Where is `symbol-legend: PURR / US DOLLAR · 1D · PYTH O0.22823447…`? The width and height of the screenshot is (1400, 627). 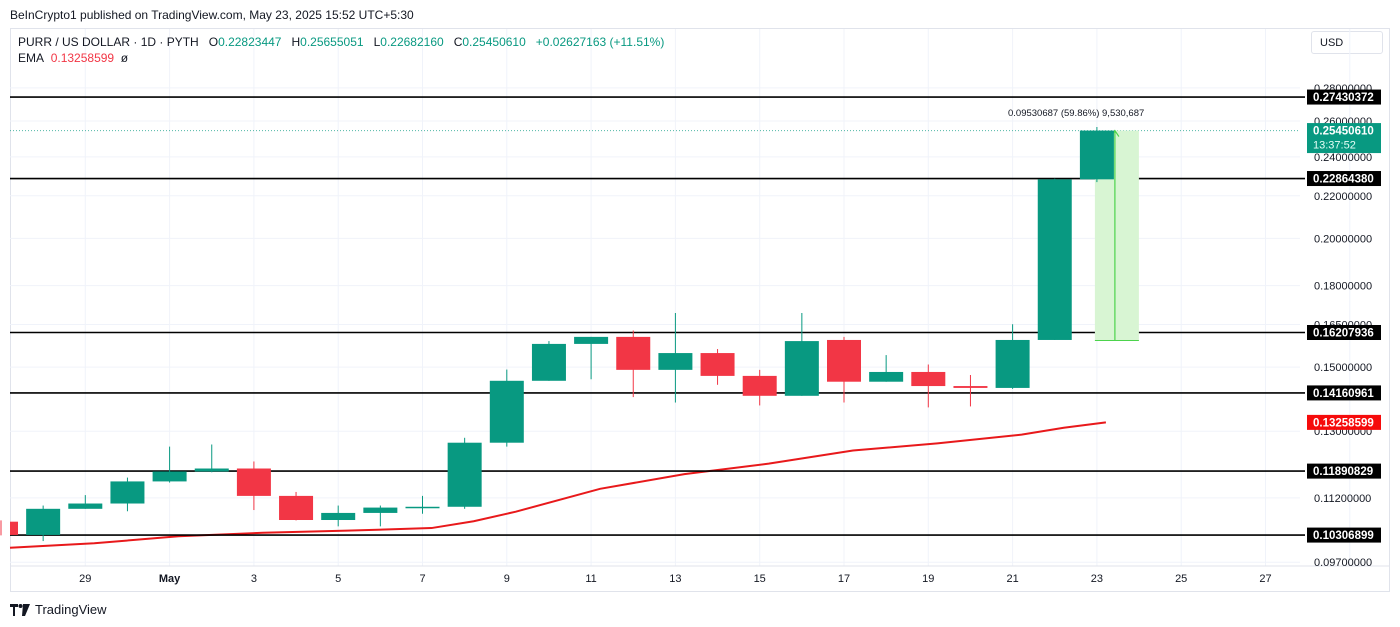 symbol-legend: PURR / US DOLLAR · 1D · PYTH O0.22823447… is located at coordinates (341, 50).